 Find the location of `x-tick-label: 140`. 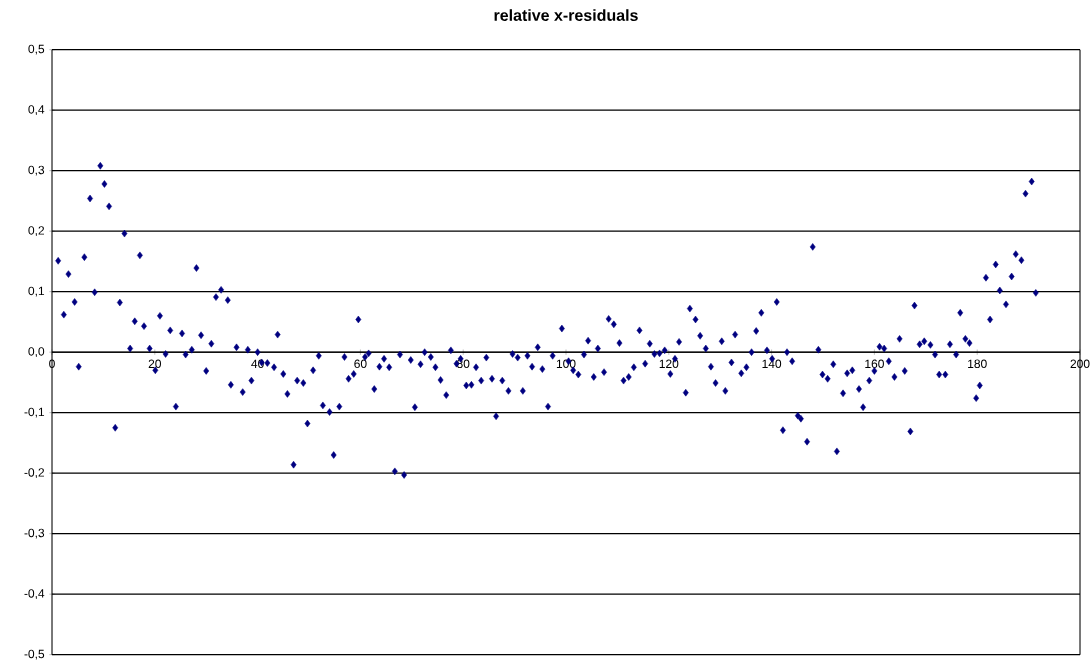

x-tick-label: 140 is located at coordinates (772, 364).